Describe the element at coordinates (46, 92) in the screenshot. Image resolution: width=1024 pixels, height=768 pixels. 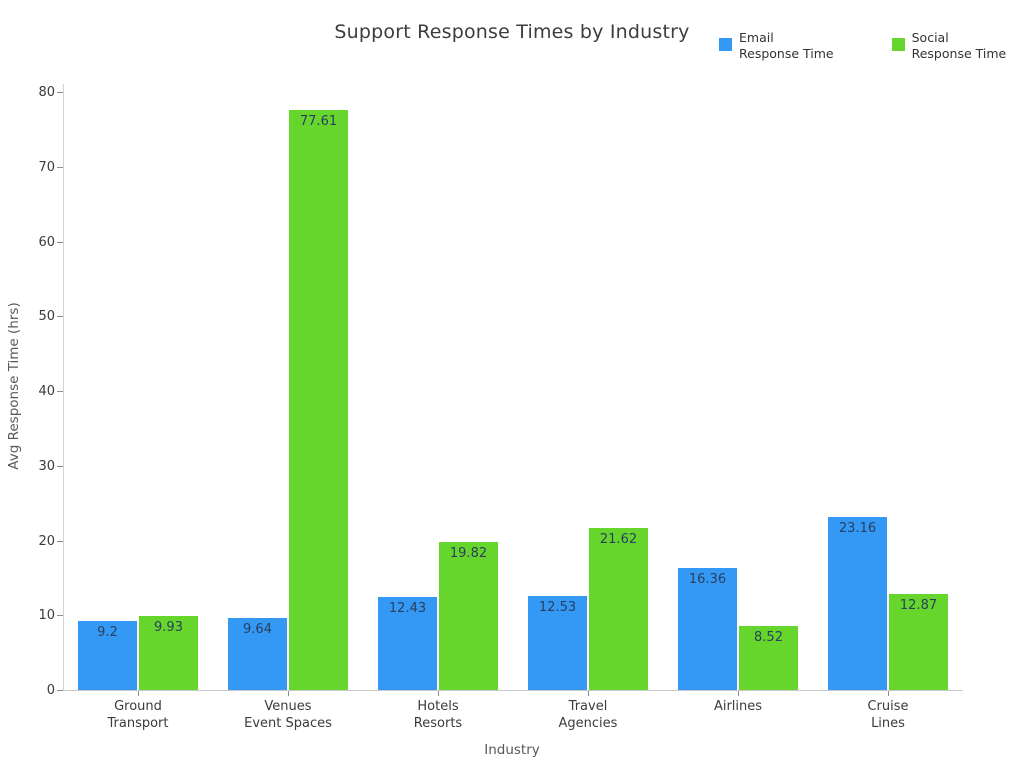
I see `y-tick-label: 80` at that location.